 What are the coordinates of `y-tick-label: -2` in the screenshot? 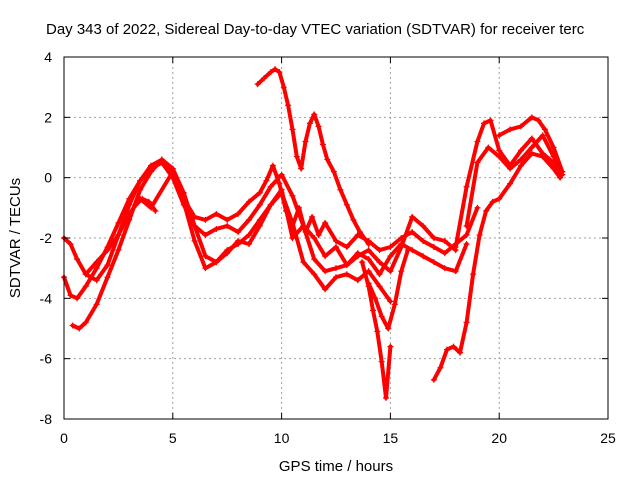 It's located at (46, 238).